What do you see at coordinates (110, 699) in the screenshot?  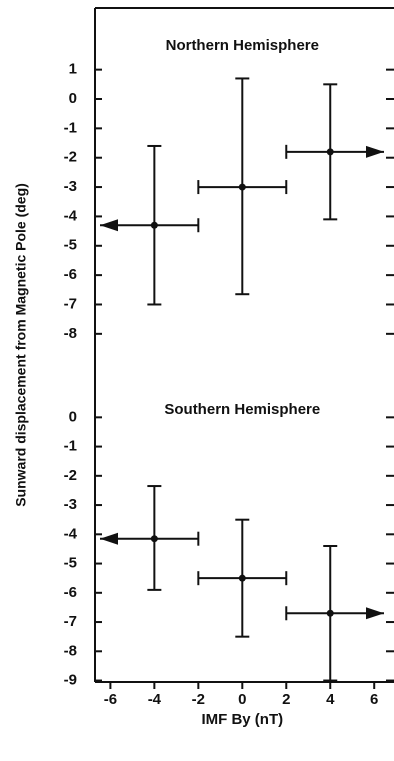 I see `x-tick-label: -6` at bounding box center [110, 699].